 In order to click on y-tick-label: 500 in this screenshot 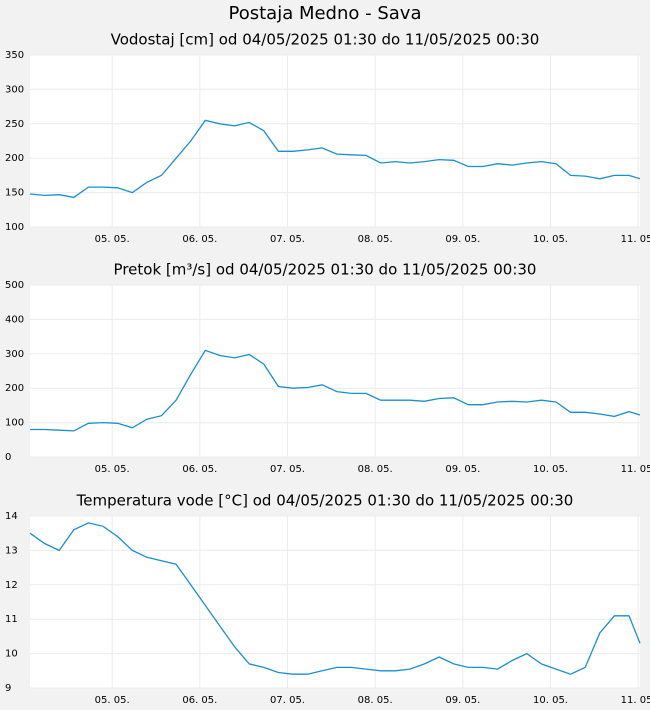, I will do `click(14, 285)`.